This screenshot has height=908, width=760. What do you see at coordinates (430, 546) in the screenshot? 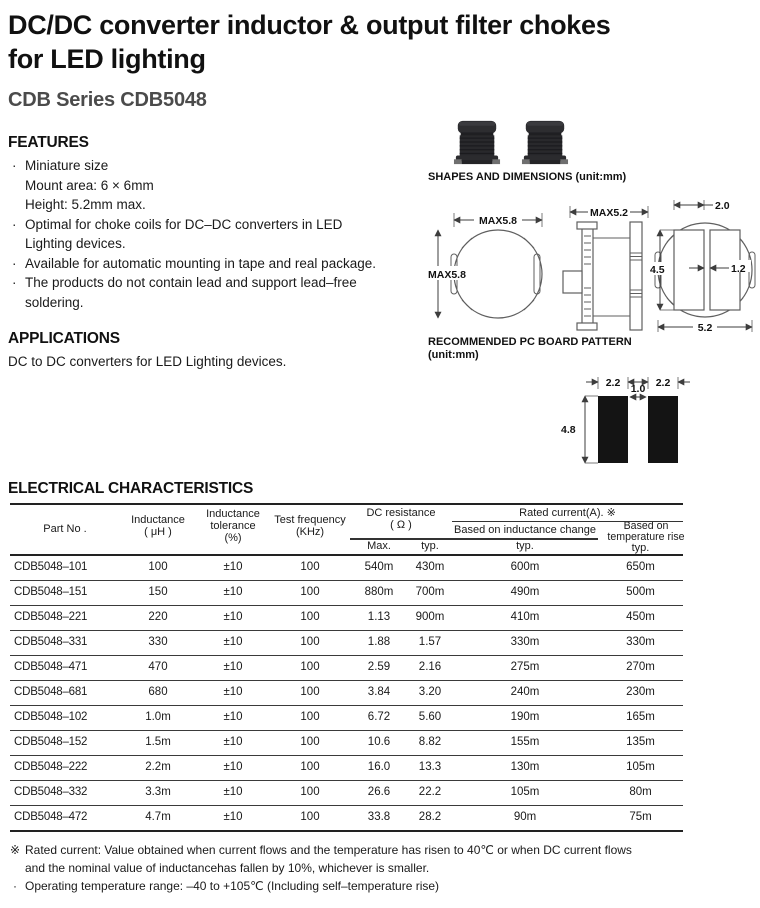
I see `col-dcr-typ: typ.` at bounding box center [430, 546].